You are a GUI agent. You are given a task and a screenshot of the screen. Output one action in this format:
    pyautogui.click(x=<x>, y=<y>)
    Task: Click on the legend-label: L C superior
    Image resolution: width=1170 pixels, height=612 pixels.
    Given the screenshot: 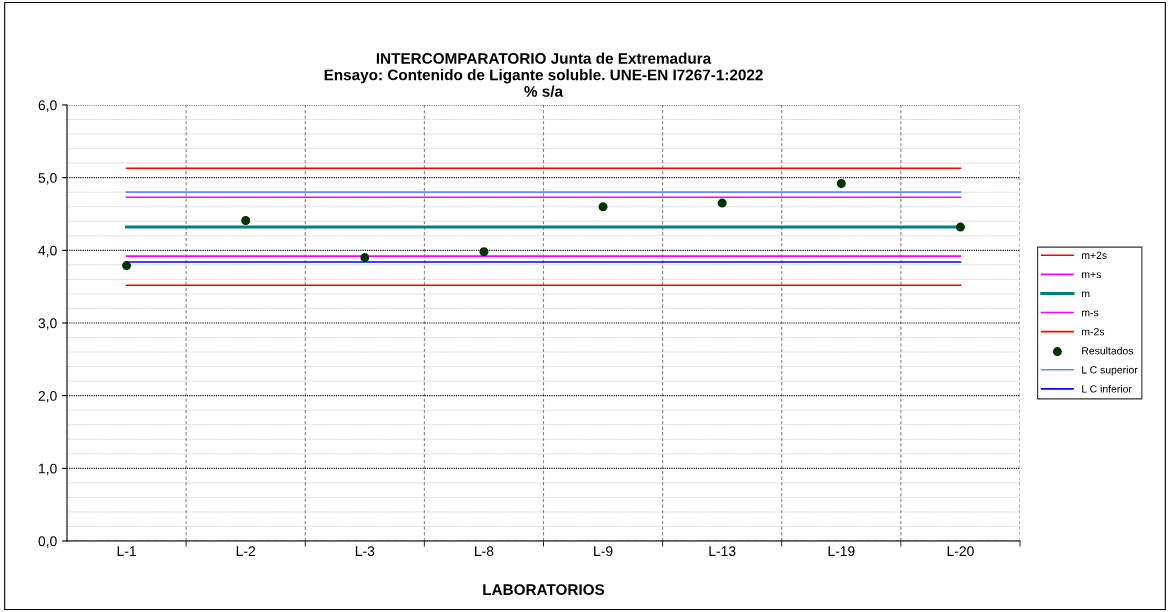 What is the action you would take?
    pyautogui.click(x=1110, y=370)
    